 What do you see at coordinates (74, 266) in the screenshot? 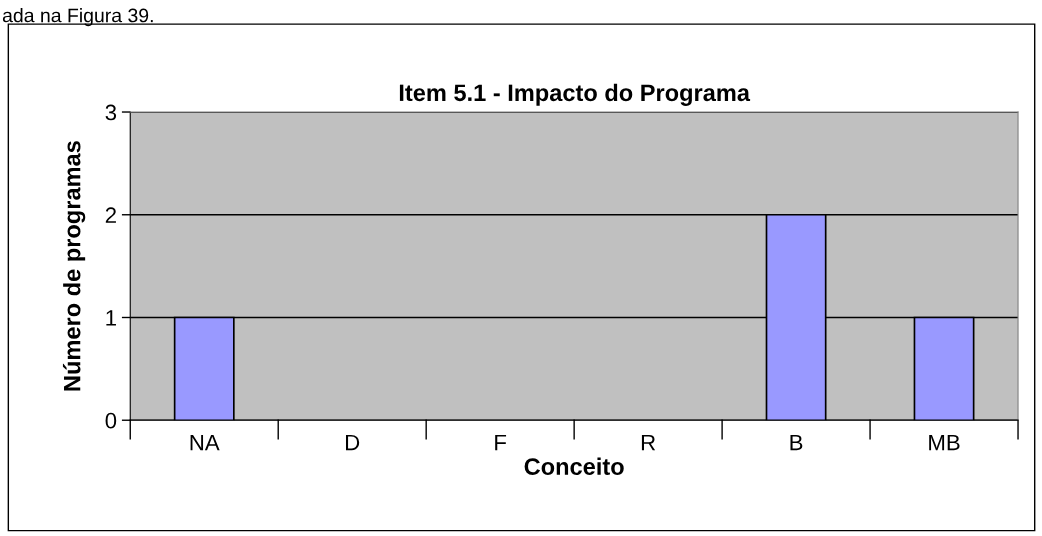
I see `y-axis-title: Número de programas` at bounding box center [74, 266].